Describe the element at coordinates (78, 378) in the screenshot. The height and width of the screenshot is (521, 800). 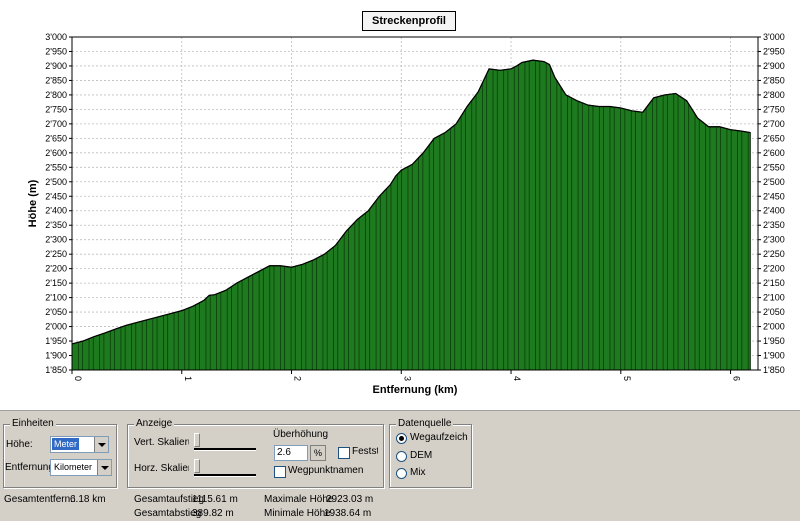
I see `x-tick-label: 0` at that location.